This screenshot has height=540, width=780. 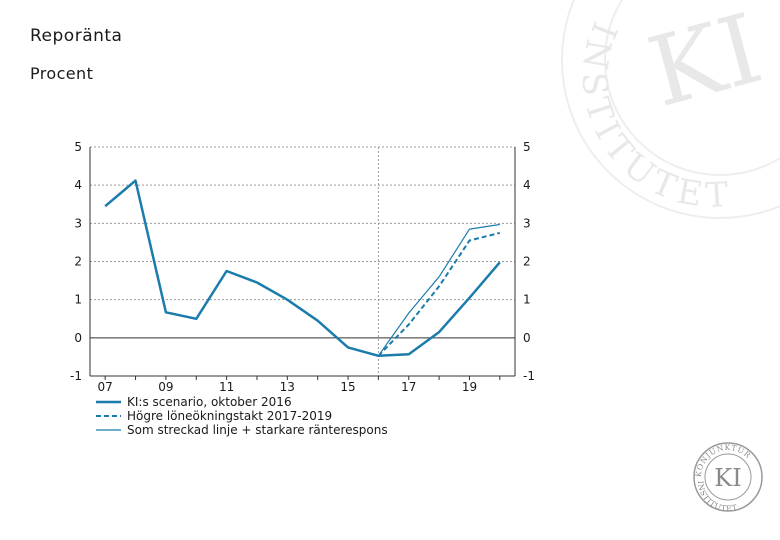 What do you see at coordinates (527, 185) in the screenshot?
I see `y-tick-label-right: 4` at bounding box center [527, 185].